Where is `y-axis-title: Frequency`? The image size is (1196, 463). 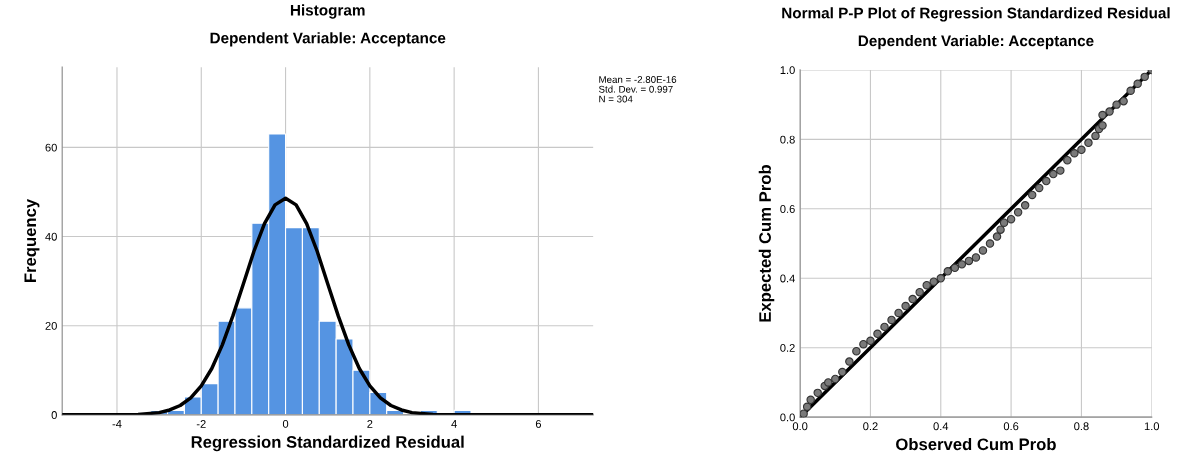
y-axis-title: Frequency is located at coordinates (32, 240).